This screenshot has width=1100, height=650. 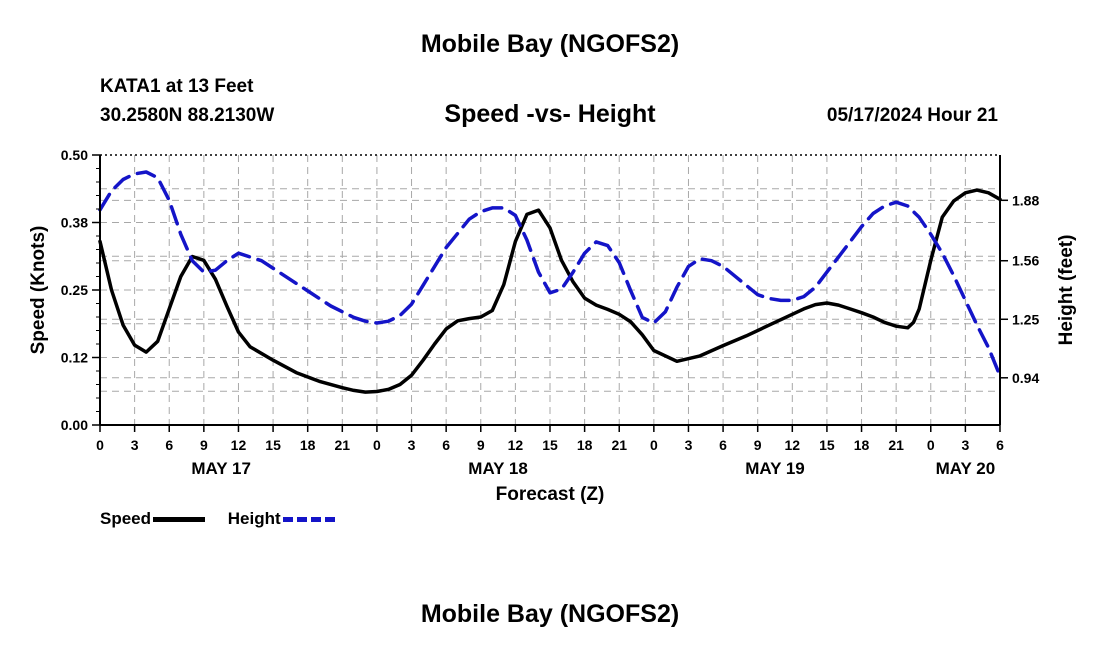 What do you see at coordinates (1066, 290) in the screenshot?
I see `y-axis-right-title: Height (feet)` at bounding box center [1066, 290].